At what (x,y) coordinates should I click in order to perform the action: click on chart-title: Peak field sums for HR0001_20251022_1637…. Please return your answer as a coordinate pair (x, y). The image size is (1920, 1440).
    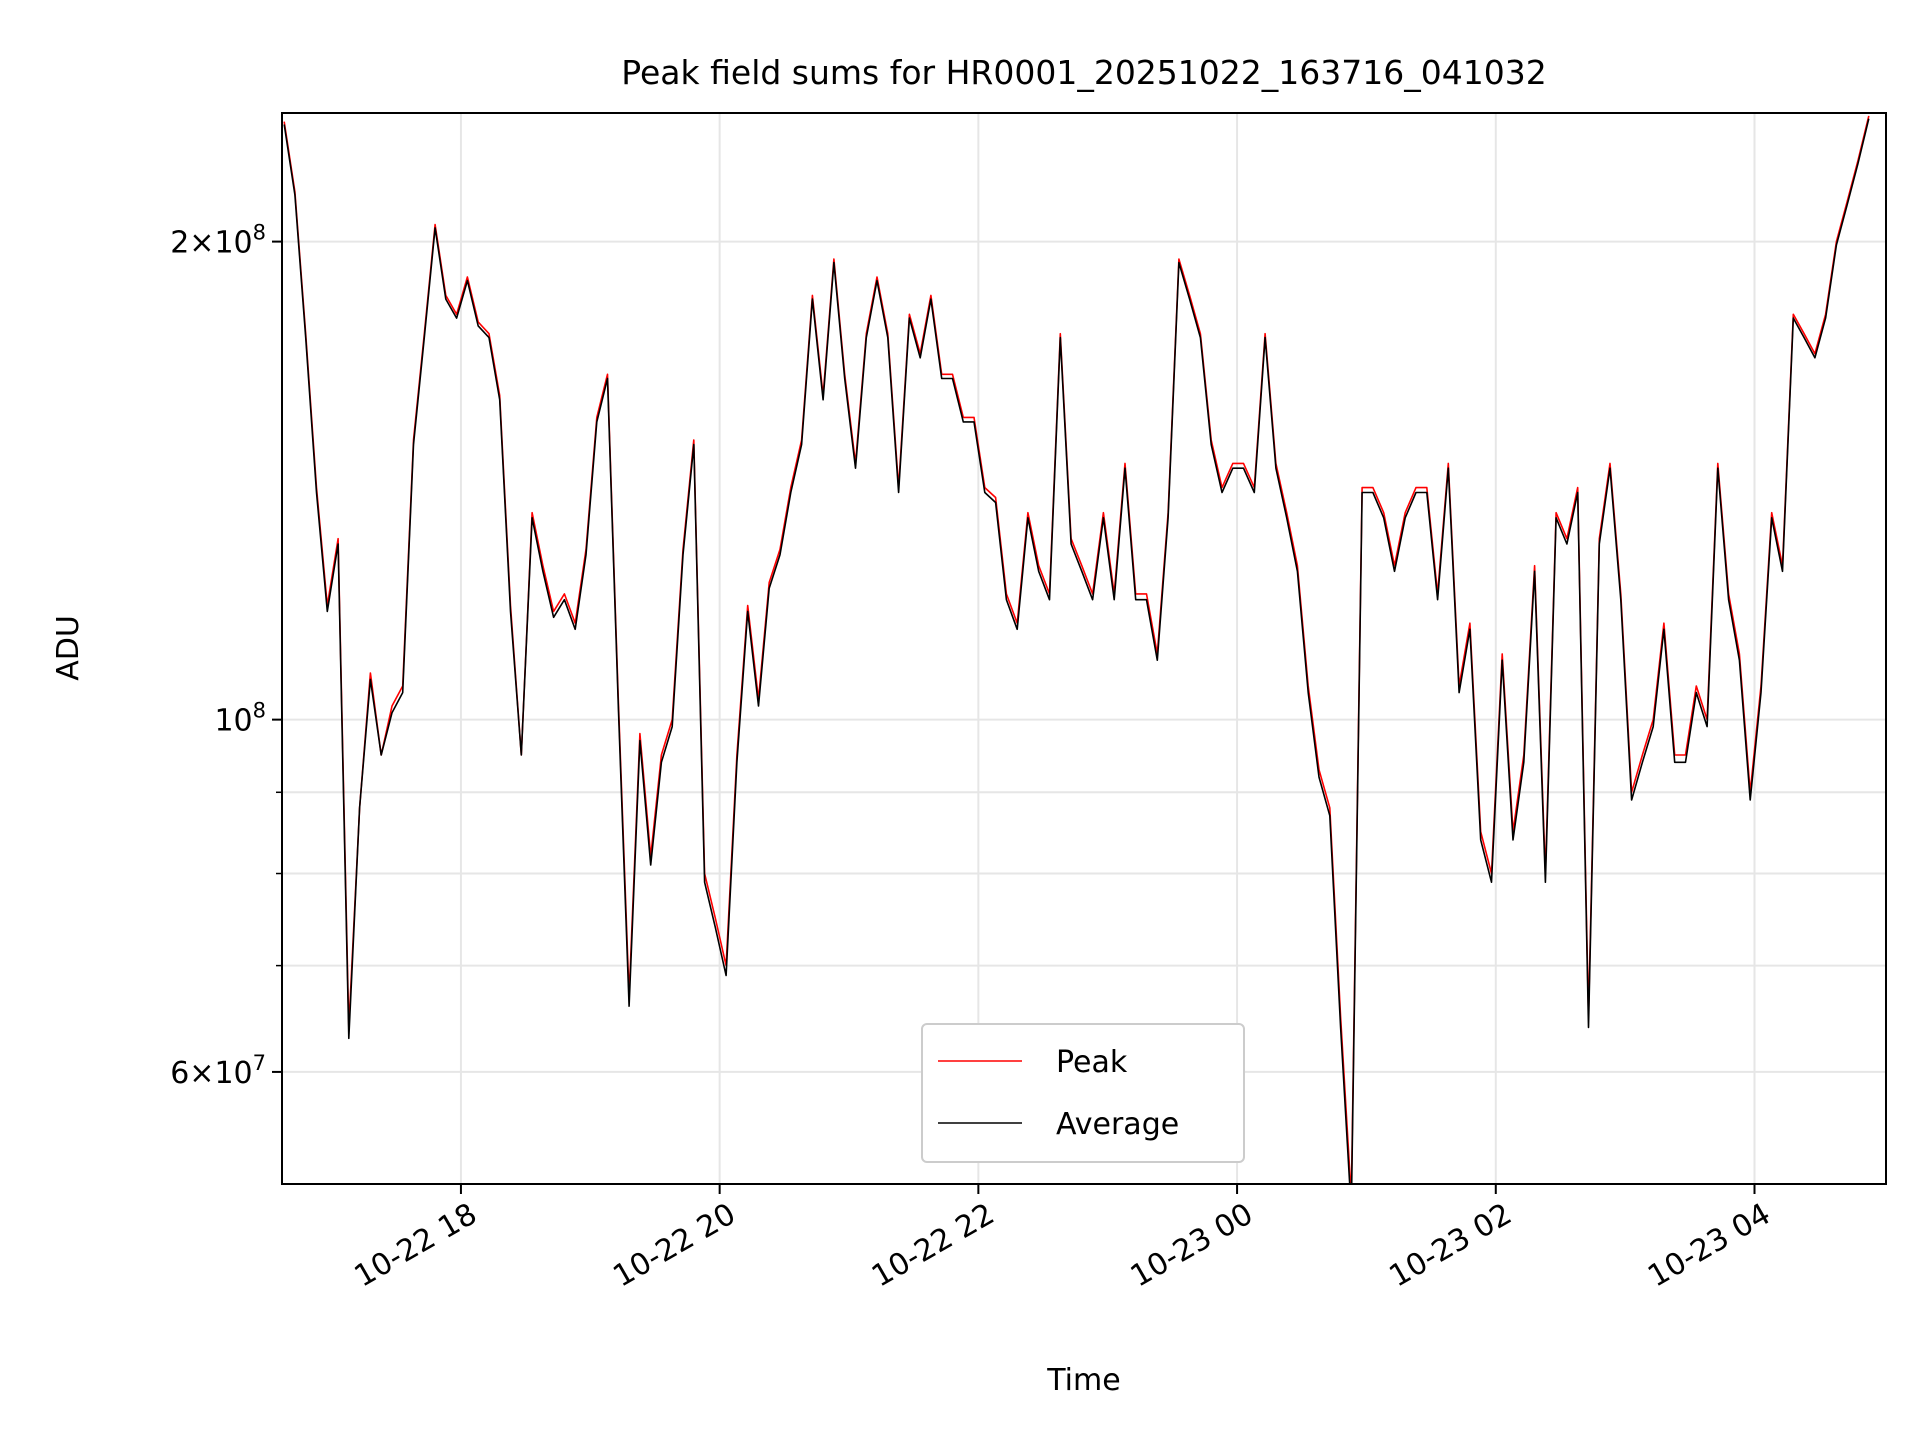
    Looking at the image, I should click on (1083, 72).